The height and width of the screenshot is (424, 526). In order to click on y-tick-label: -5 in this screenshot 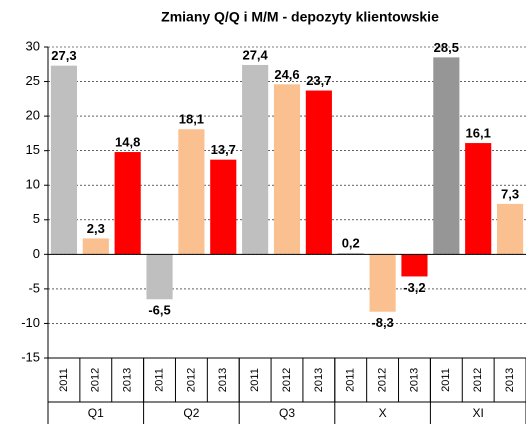, I will do `click(34, 287)`.